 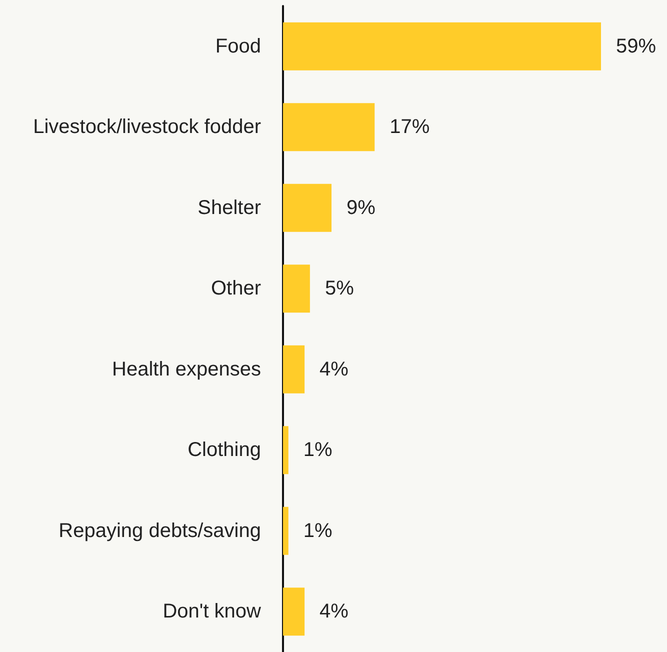 I want to click on y-tick-label: Livestock/livestock fodder, so click(x=147, y=127).